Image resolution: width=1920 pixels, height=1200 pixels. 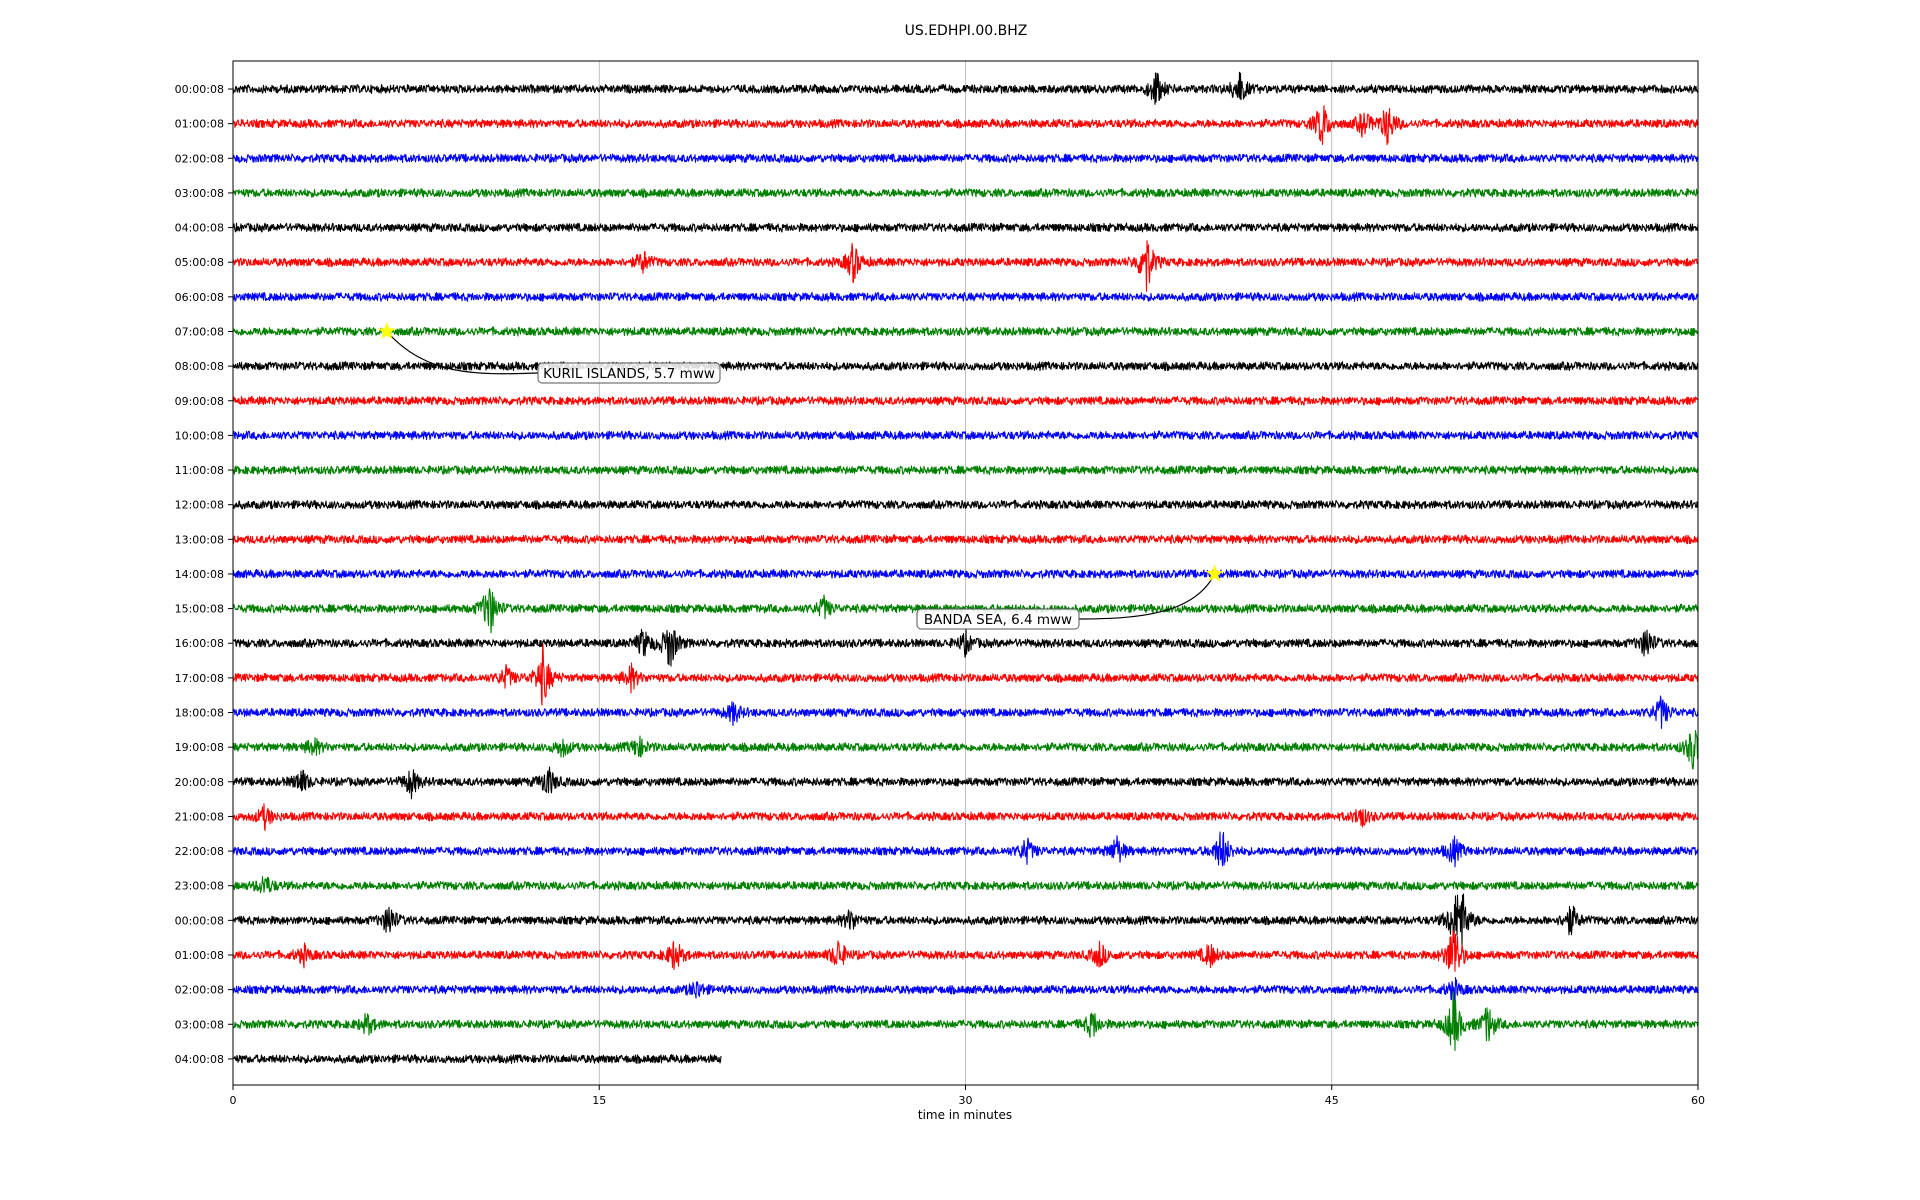 What do you see at coordinates (199, 609) in the screenshot?
I see `row-label: 15:00:08` at bounding box center [199, 609].